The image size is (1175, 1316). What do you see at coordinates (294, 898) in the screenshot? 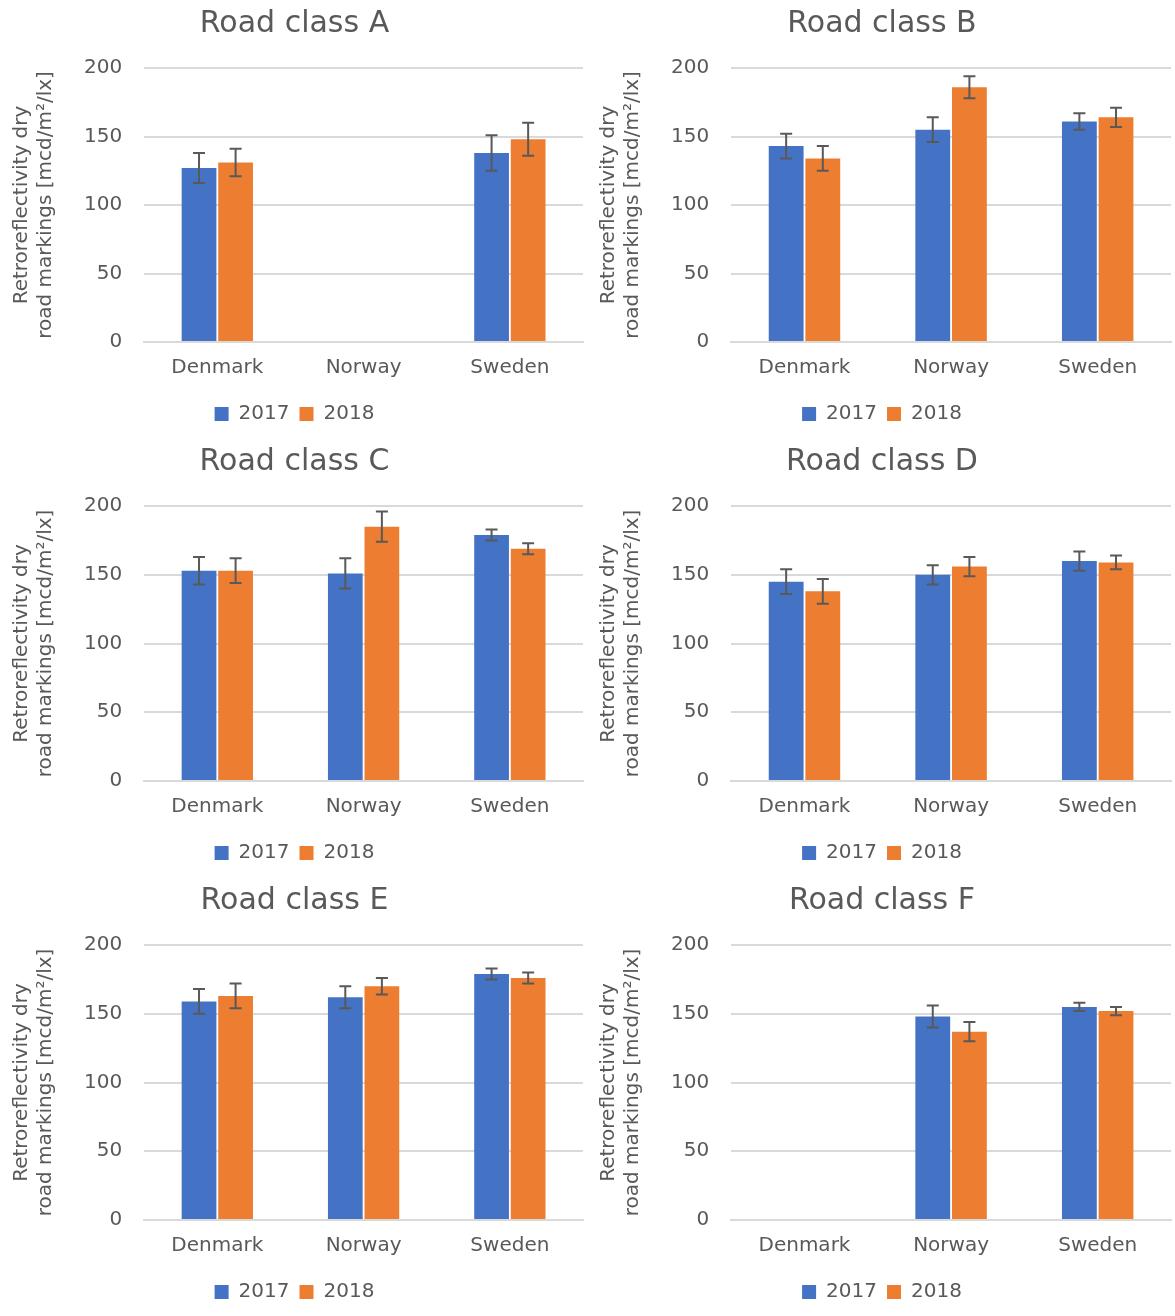
I see `chart-title: Road class E` at bounding box center [294, 898].